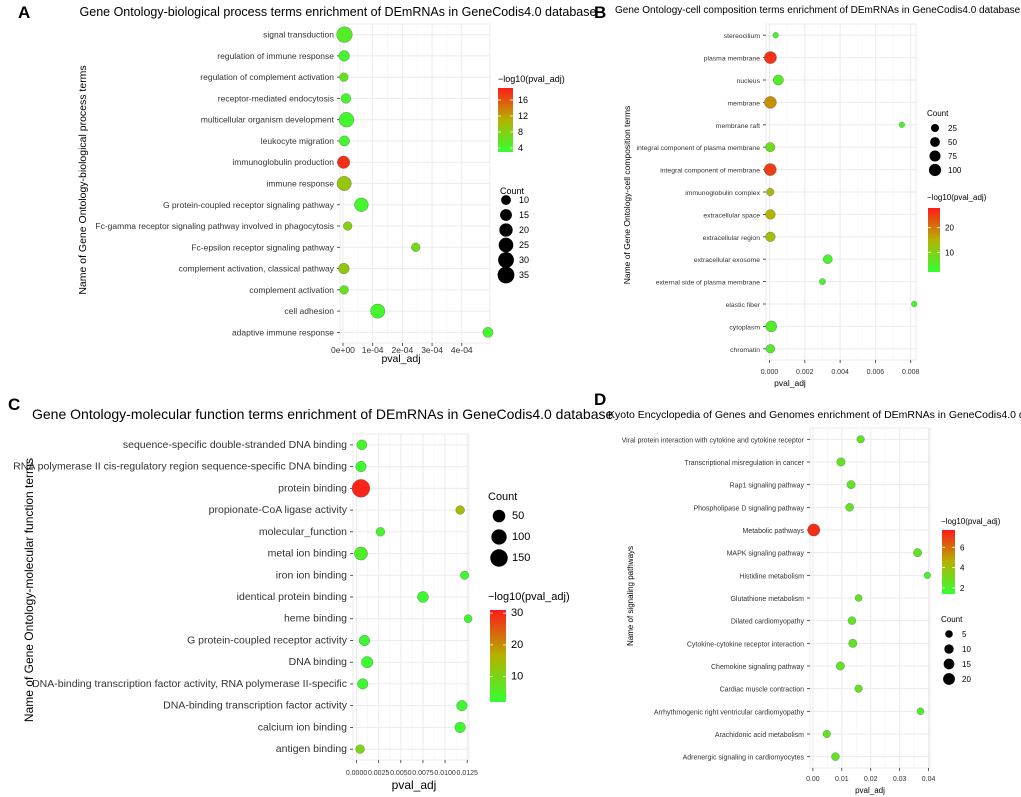  I want to click on category-label: identical protein binding, so click(292, 597).